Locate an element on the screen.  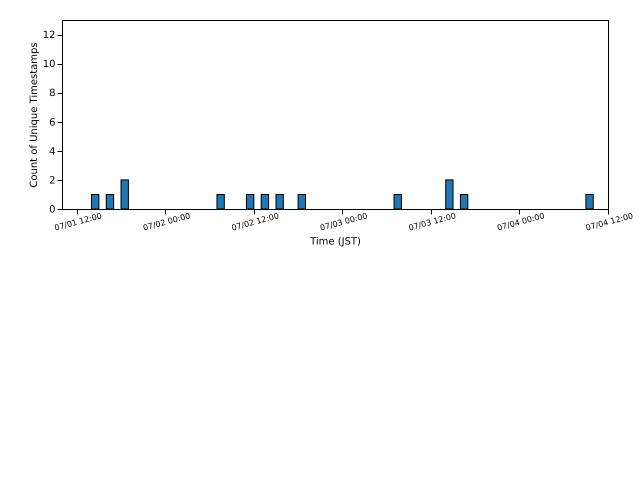
x-tick-label: 07/02 12:00 is located at coordinates (255, 222).